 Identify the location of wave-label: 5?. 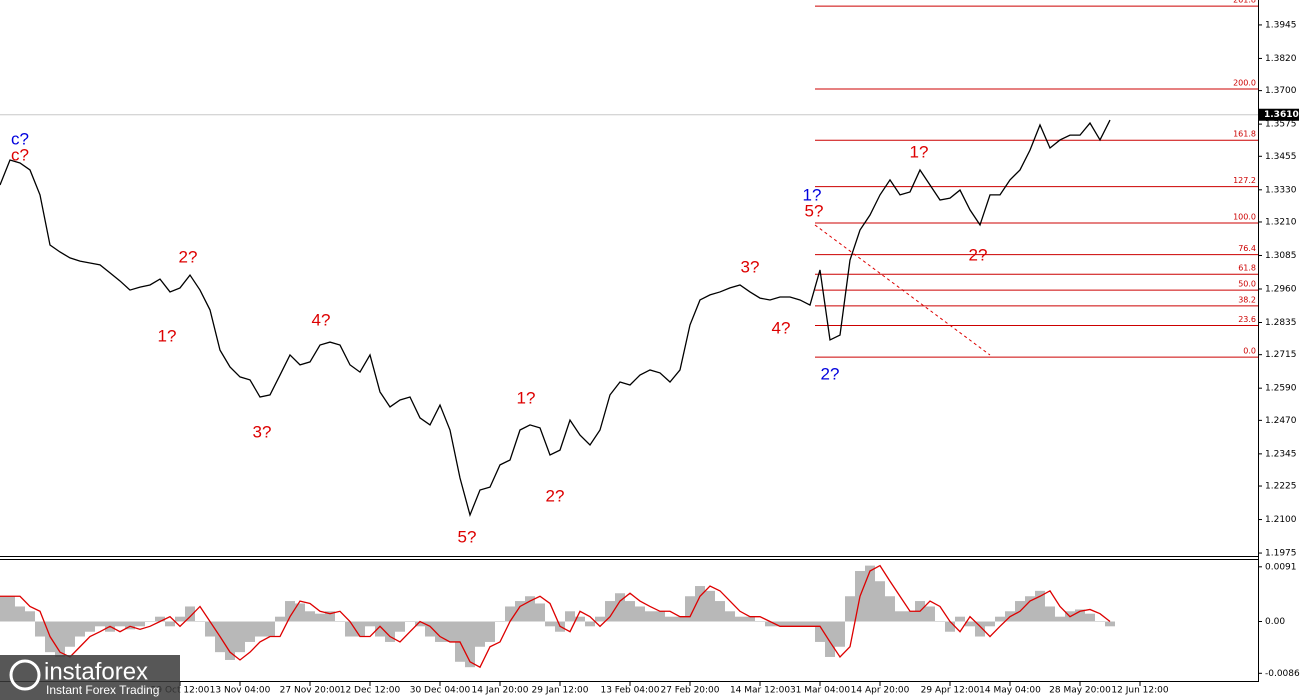
(814, 210).